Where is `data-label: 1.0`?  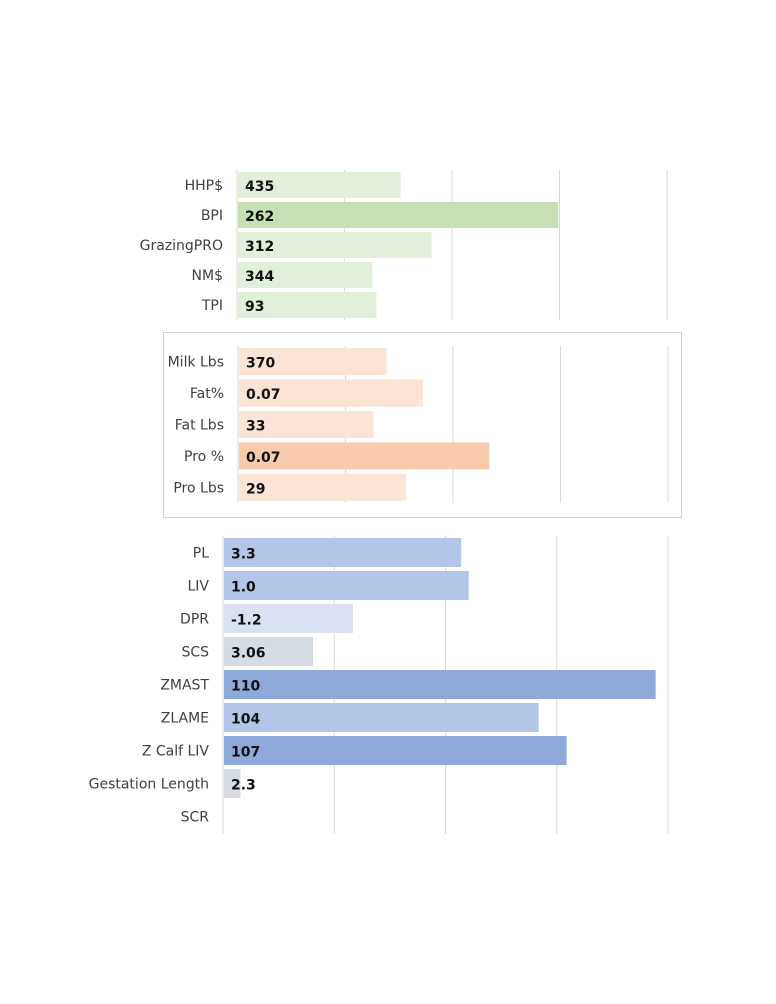
data-label: 1.0 is located at coordinates (243, 588).